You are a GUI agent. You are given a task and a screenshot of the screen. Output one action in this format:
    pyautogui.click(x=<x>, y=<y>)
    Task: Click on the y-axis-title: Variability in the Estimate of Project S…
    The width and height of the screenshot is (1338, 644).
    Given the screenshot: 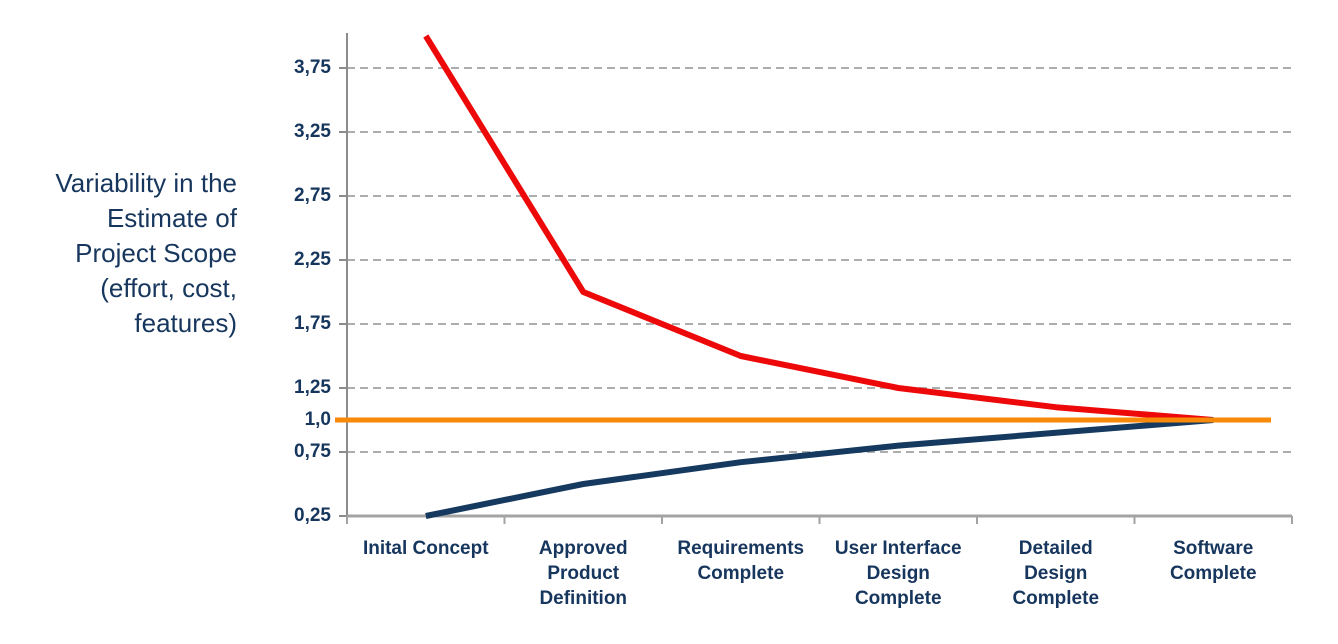 What is the action you would take?
    pyautogui.click(x=146, y=253)
    